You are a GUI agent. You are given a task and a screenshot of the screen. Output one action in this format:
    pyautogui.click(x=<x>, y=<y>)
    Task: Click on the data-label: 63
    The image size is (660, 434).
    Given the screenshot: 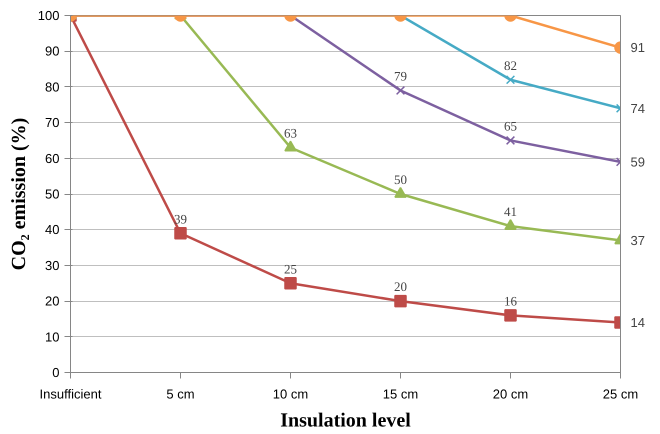 What is the action you would take?
    pyautogui.click(x=290, y=133)
    